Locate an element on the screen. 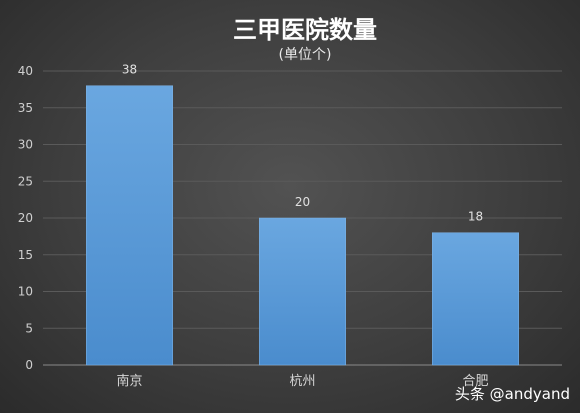 The image size is (580, 413). y-tick-label: 0 is located at coordinates (29, 365).